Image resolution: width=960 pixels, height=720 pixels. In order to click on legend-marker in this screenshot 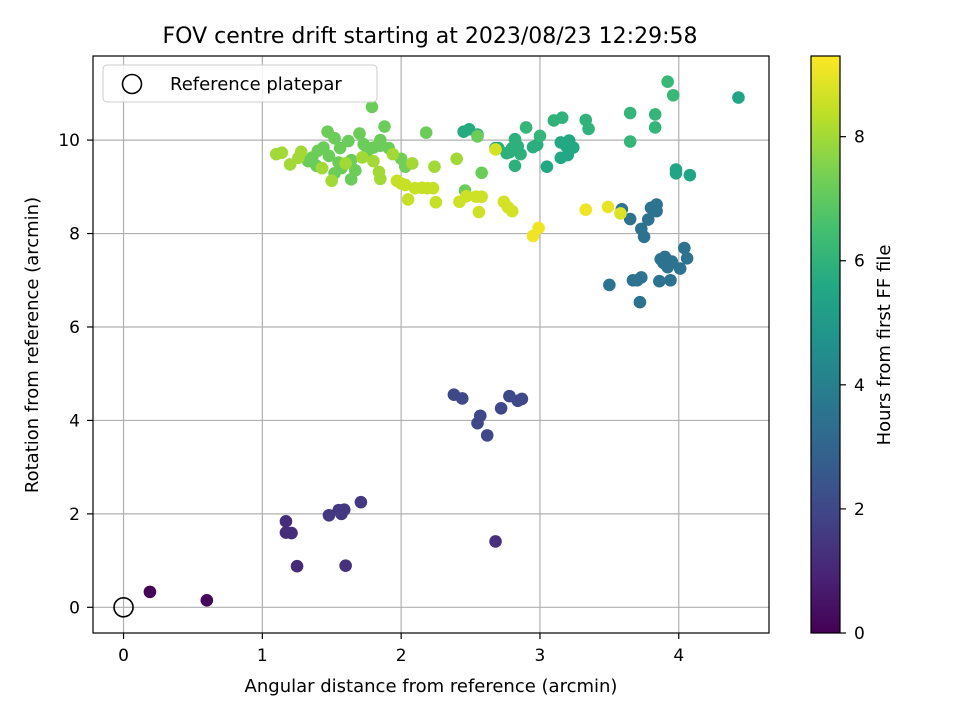, I will do `click(132, 84)`.